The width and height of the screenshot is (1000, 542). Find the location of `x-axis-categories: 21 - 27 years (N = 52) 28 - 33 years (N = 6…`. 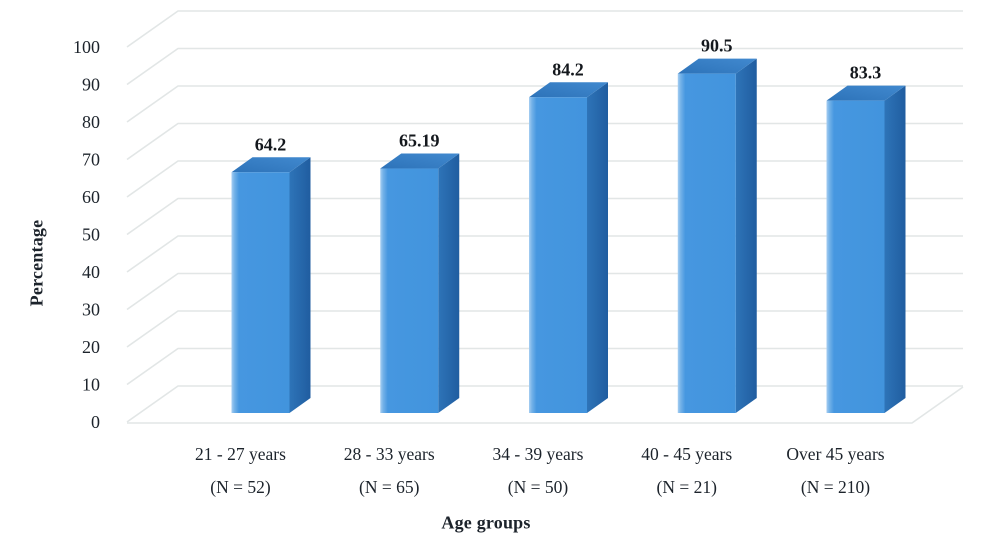

x-axis-categories: 21 - 27 years (N = 52) 28 - 33 years (N = 6… is located at coordinates (540, 470).